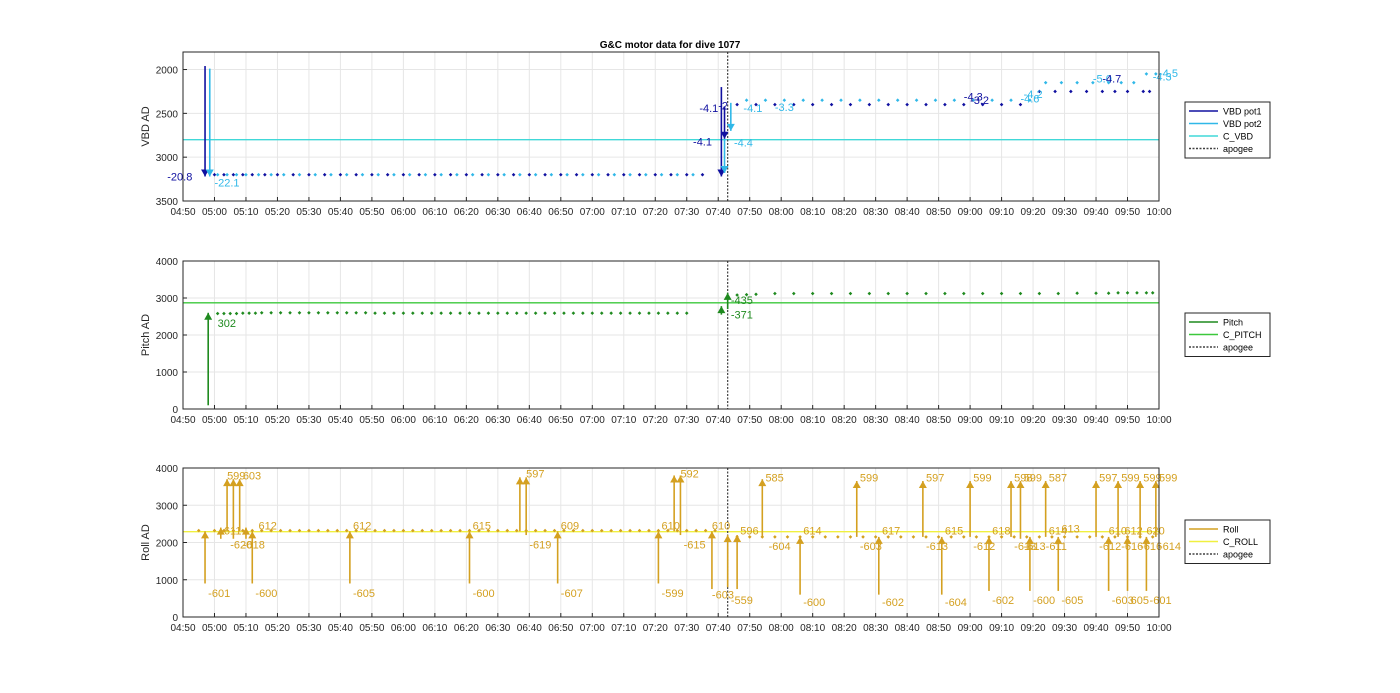  What do you see at coordinates (1242, 124) in the screenshot?
I see `legend-entry: VBD pot2` at bounding box center [1242, 124].